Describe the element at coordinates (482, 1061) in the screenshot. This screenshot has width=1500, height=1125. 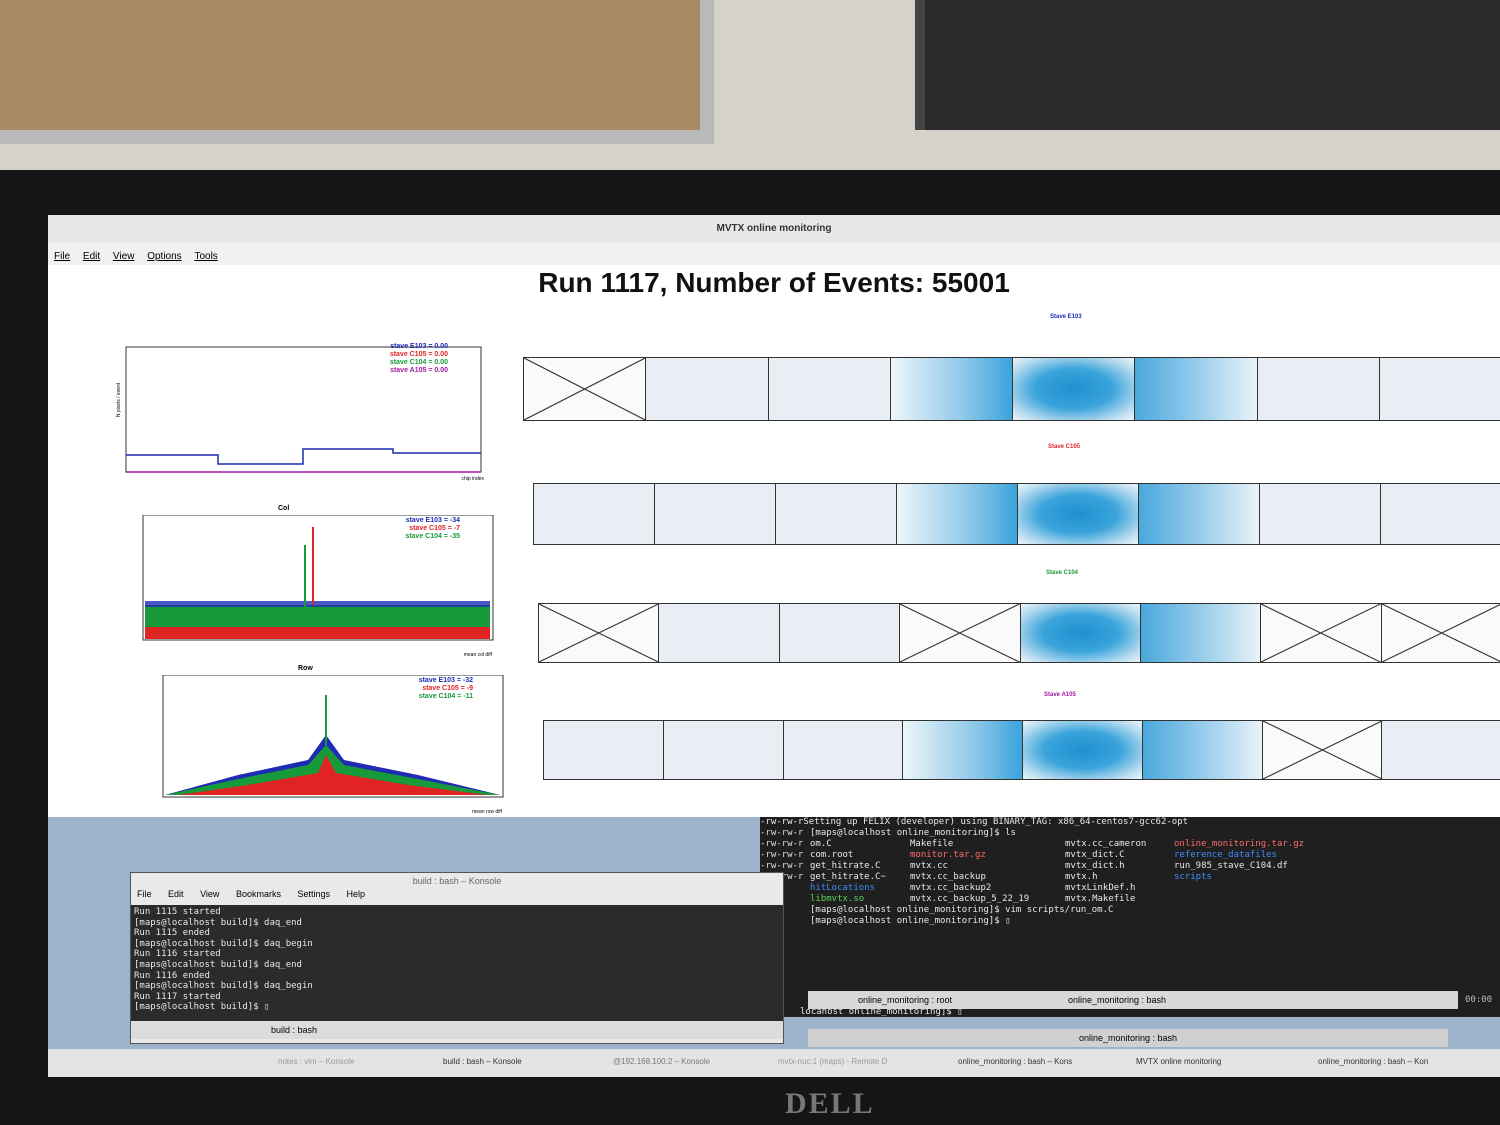
I see `task-build: build : bash – Konsole` at that location.